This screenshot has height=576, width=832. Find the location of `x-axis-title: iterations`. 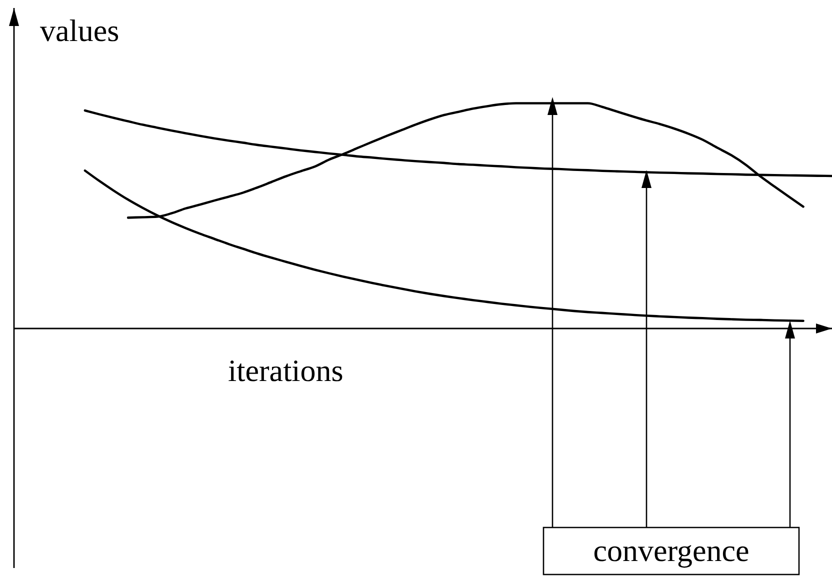

x-axis-title: iterations is located at coordinates (286, 370).